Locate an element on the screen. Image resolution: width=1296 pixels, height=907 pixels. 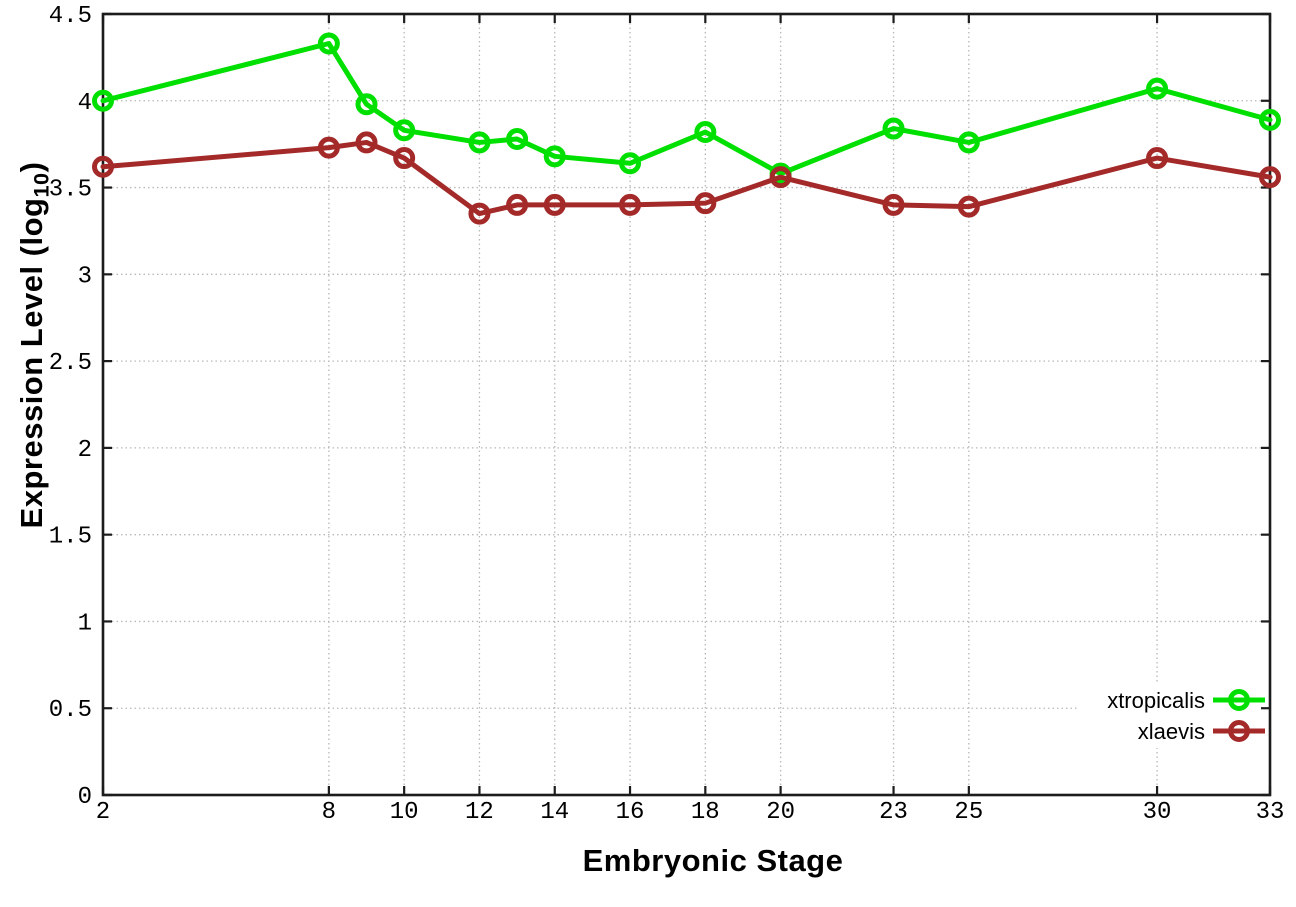
series-xlaevis is located at coordinates (686, 178).